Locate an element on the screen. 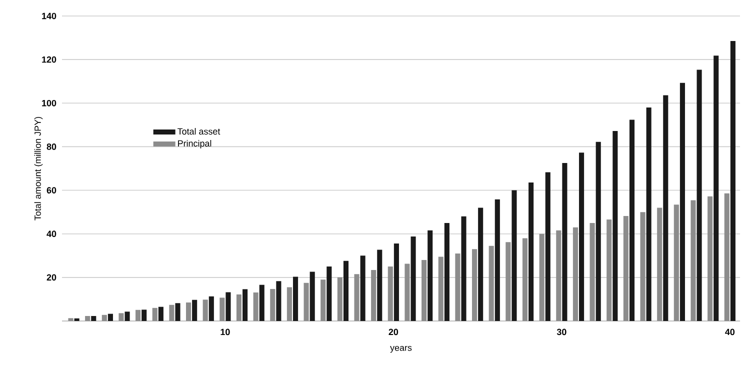 Image resolution: width=750 pixels, height=376 pixels. x-axis-title: years is located at coordinates (401, 349).